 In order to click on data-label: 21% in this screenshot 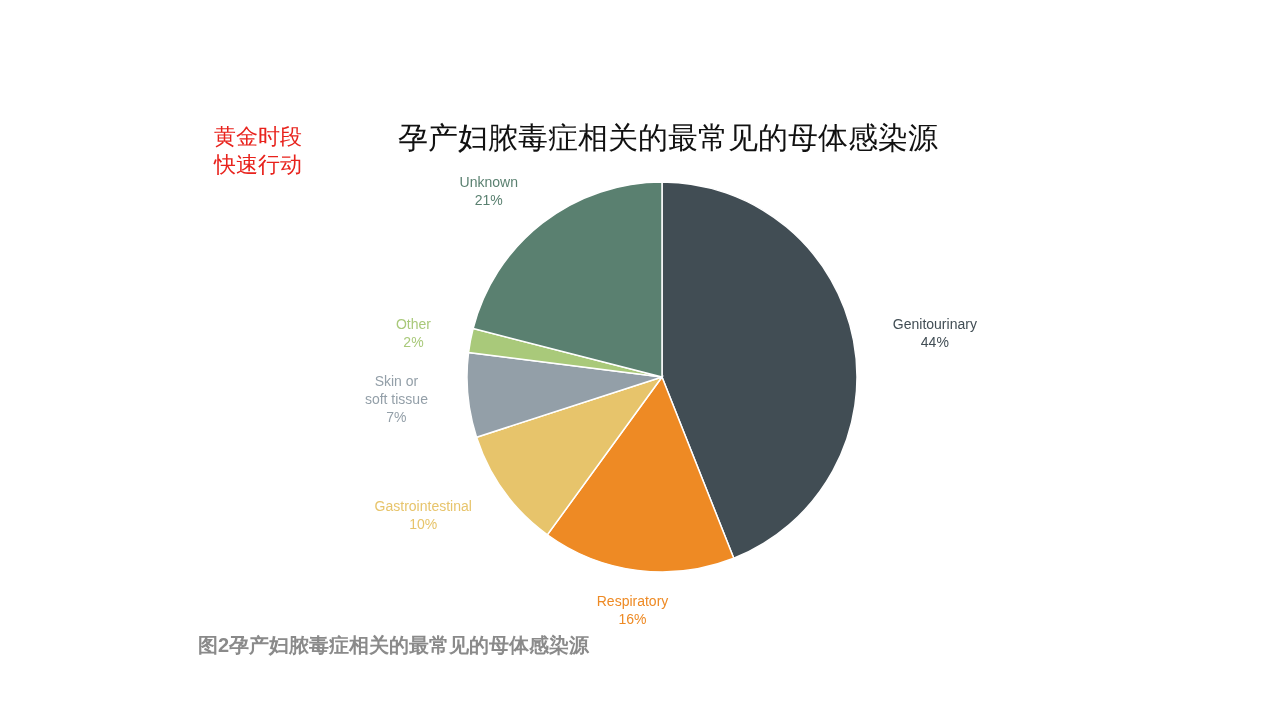, I will do `click(488, 200)`.